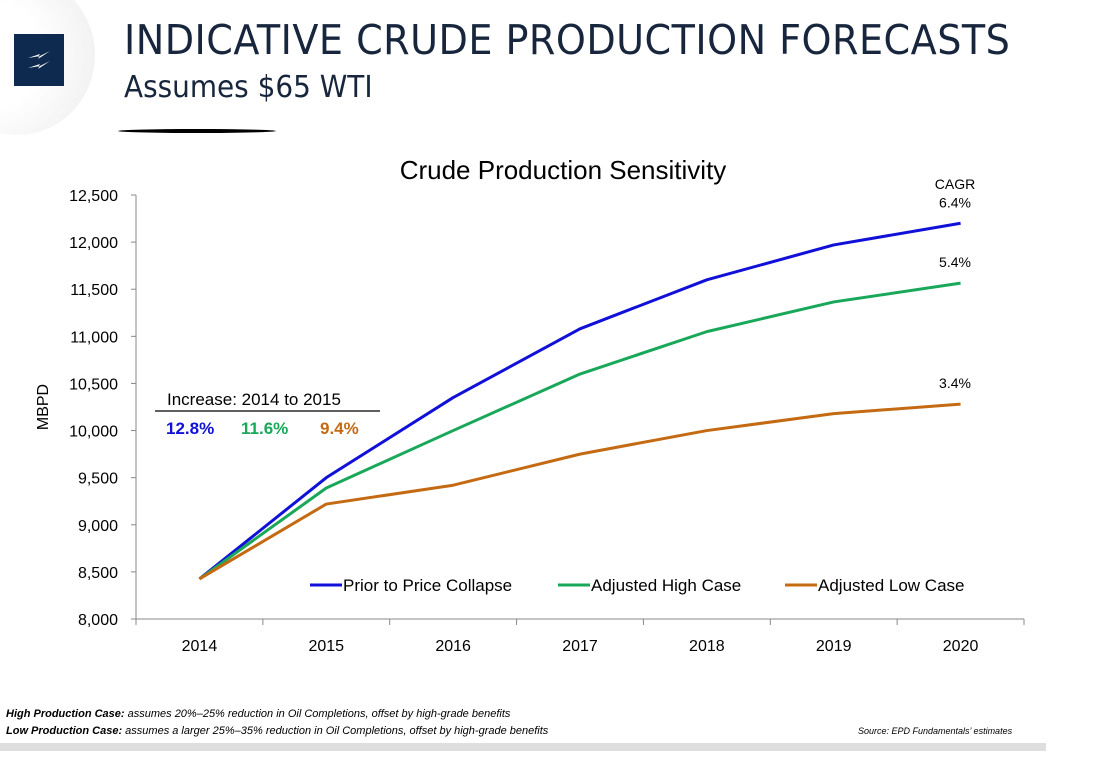 The width and height of the screenshot is (1110, 769). Describe the element at coordinates (93, 384) in the screenshot. I see `y-tick-label: 10,500` at that location.